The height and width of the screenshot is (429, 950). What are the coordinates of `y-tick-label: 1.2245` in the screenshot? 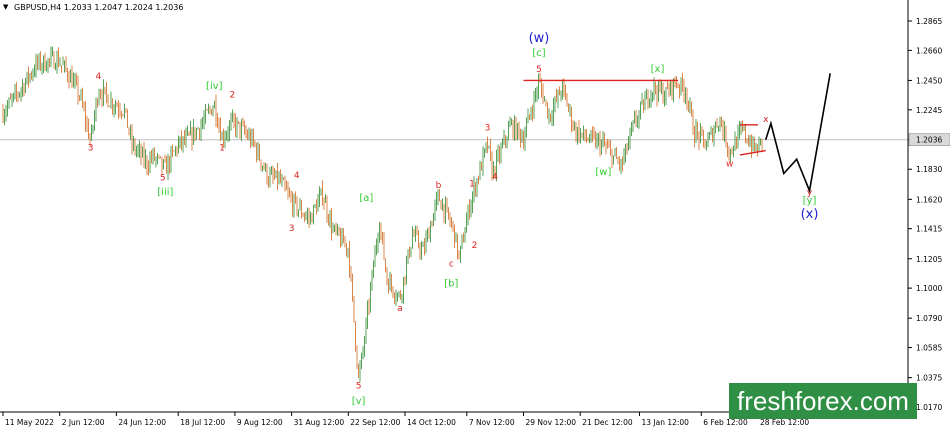 It's located at (929, 110).